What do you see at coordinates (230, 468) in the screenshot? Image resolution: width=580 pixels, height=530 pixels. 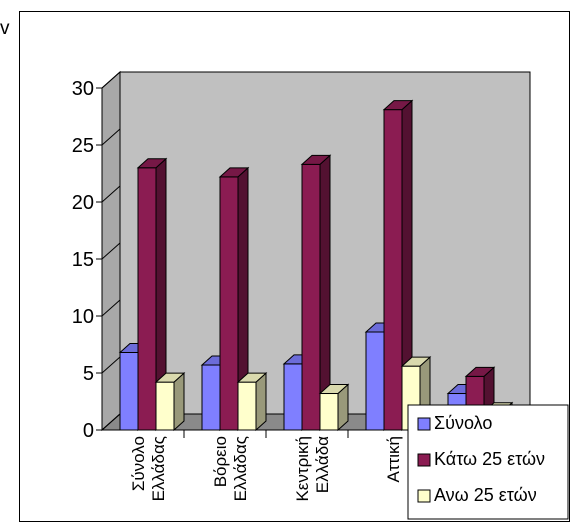 I see `x-tick-label: ΒόρειοΕλλάδας` at bounding box center [230, 468].